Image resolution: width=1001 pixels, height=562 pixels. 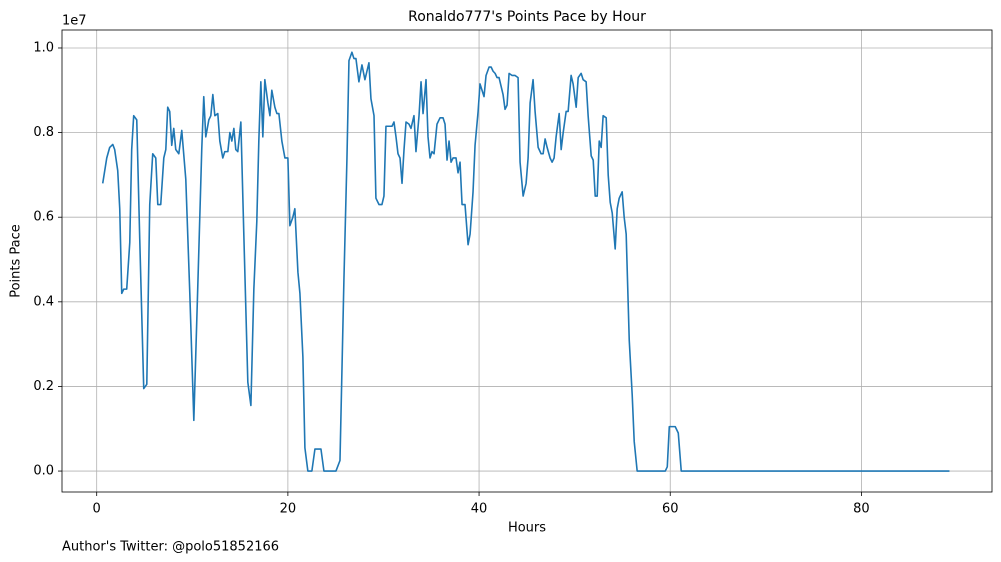 What do you see at coordinates (43, 471) in the screenshot?
I see `y-tick-label: 0.0` at bounding box center [43, 471].